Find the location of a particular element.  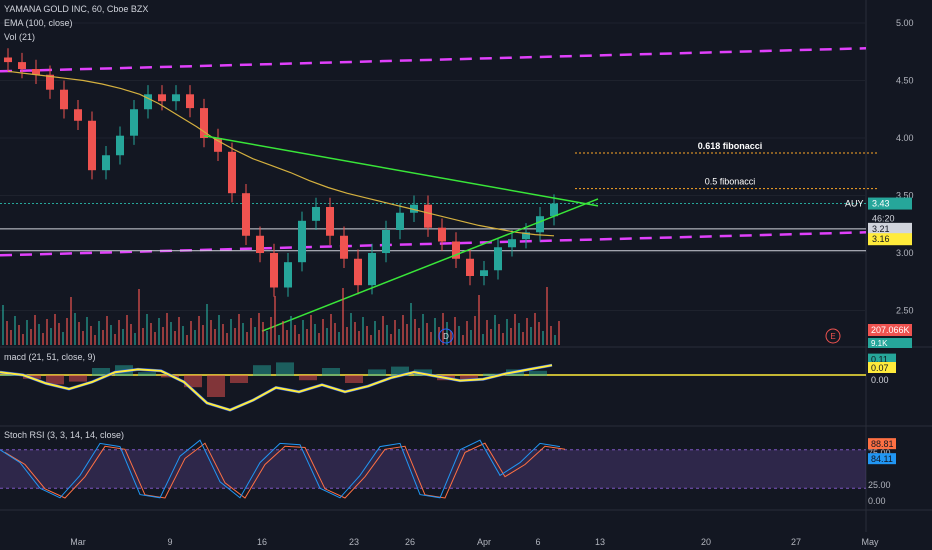

macd-tick-label: 0.11 is located at coordinates (879, 360).